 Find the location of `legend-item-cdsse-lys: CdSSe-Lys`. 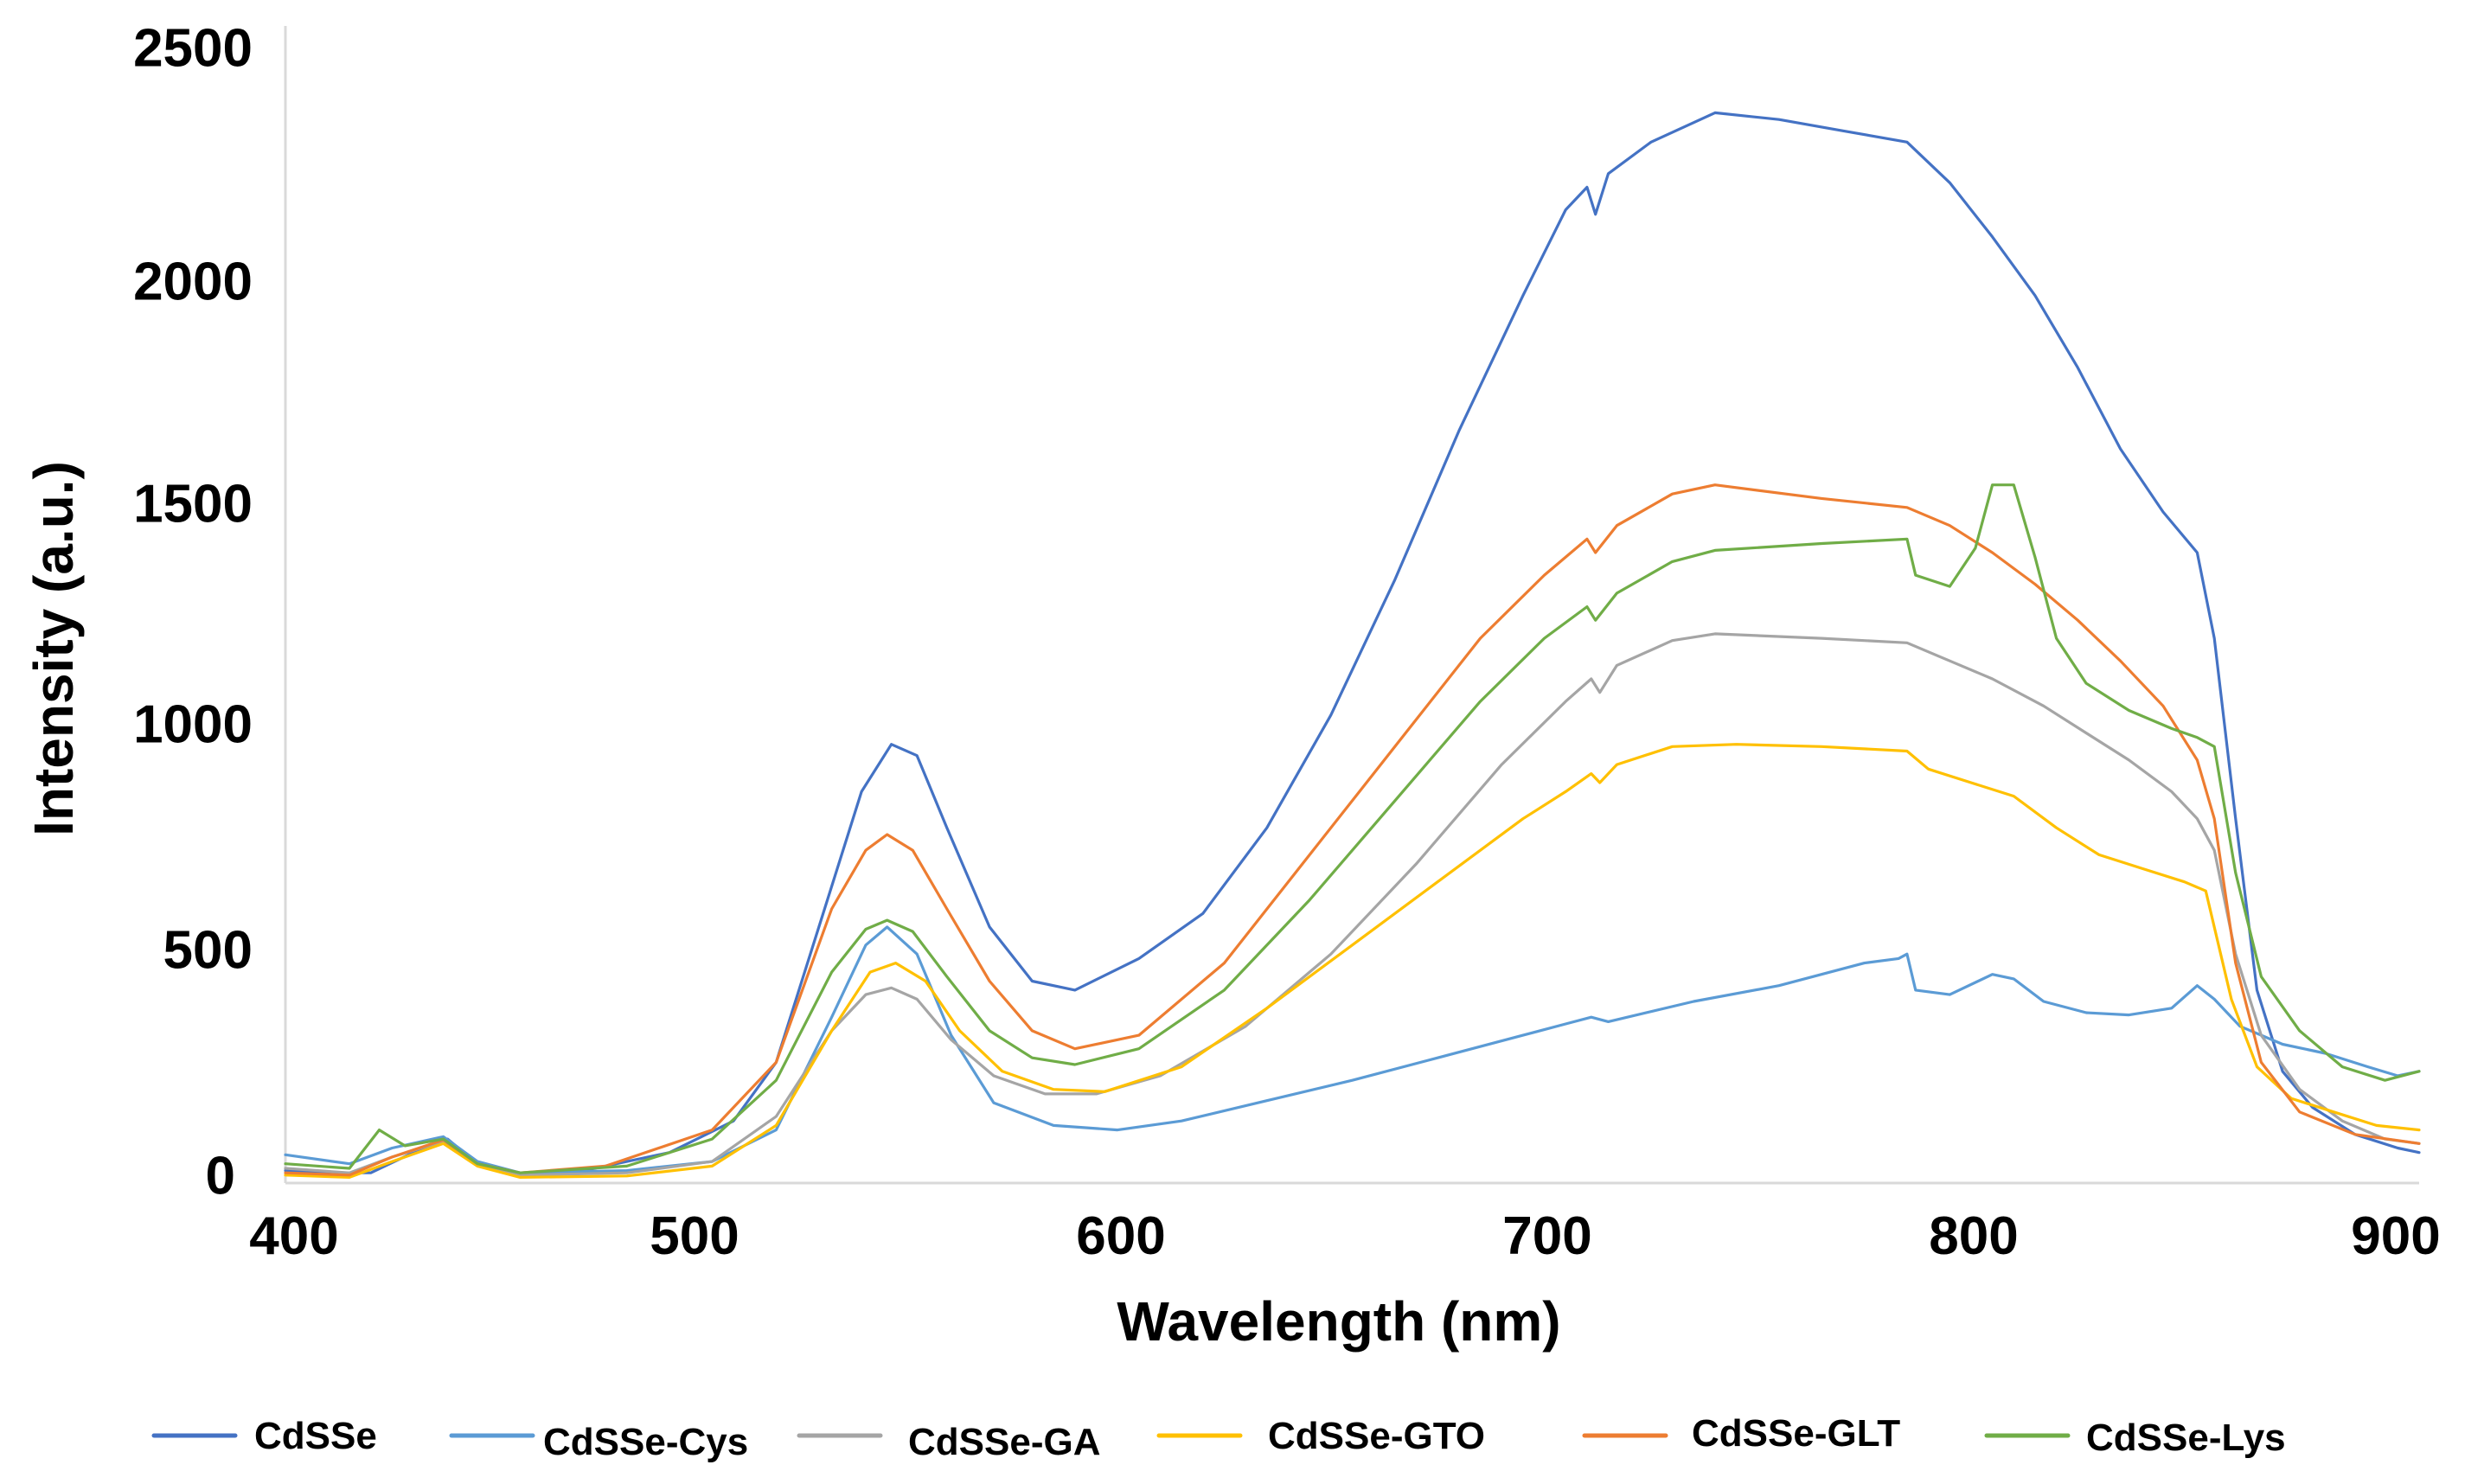

legend-item-cdsse-lys: CdSSe-Lys is located at coordinates (2135, 1438).